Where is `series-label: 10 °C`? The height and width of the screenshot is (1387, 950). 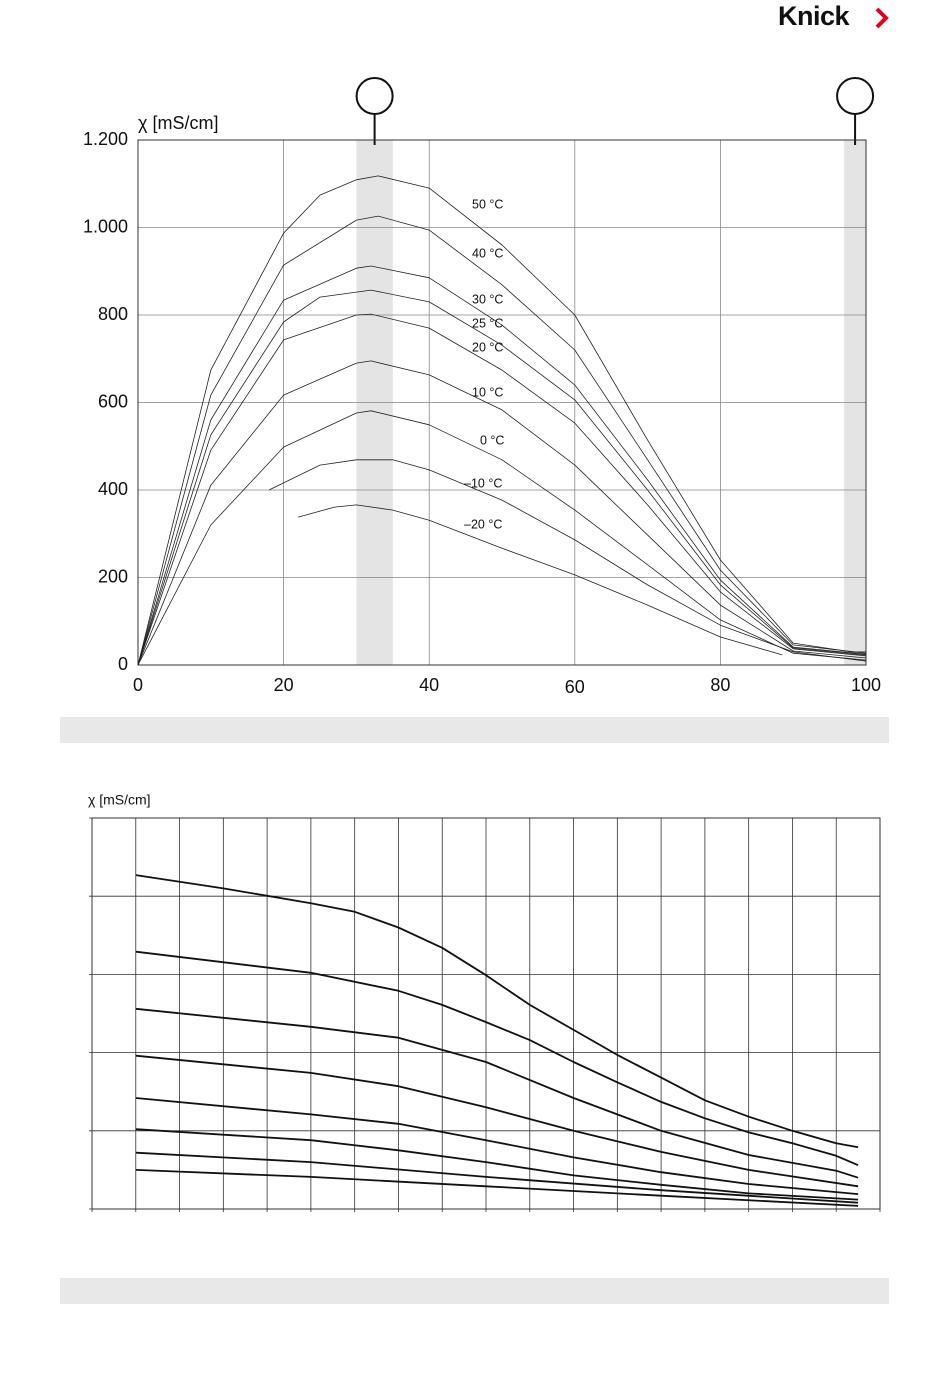
series-label: 10 °C is located at coordinates (487, 392).